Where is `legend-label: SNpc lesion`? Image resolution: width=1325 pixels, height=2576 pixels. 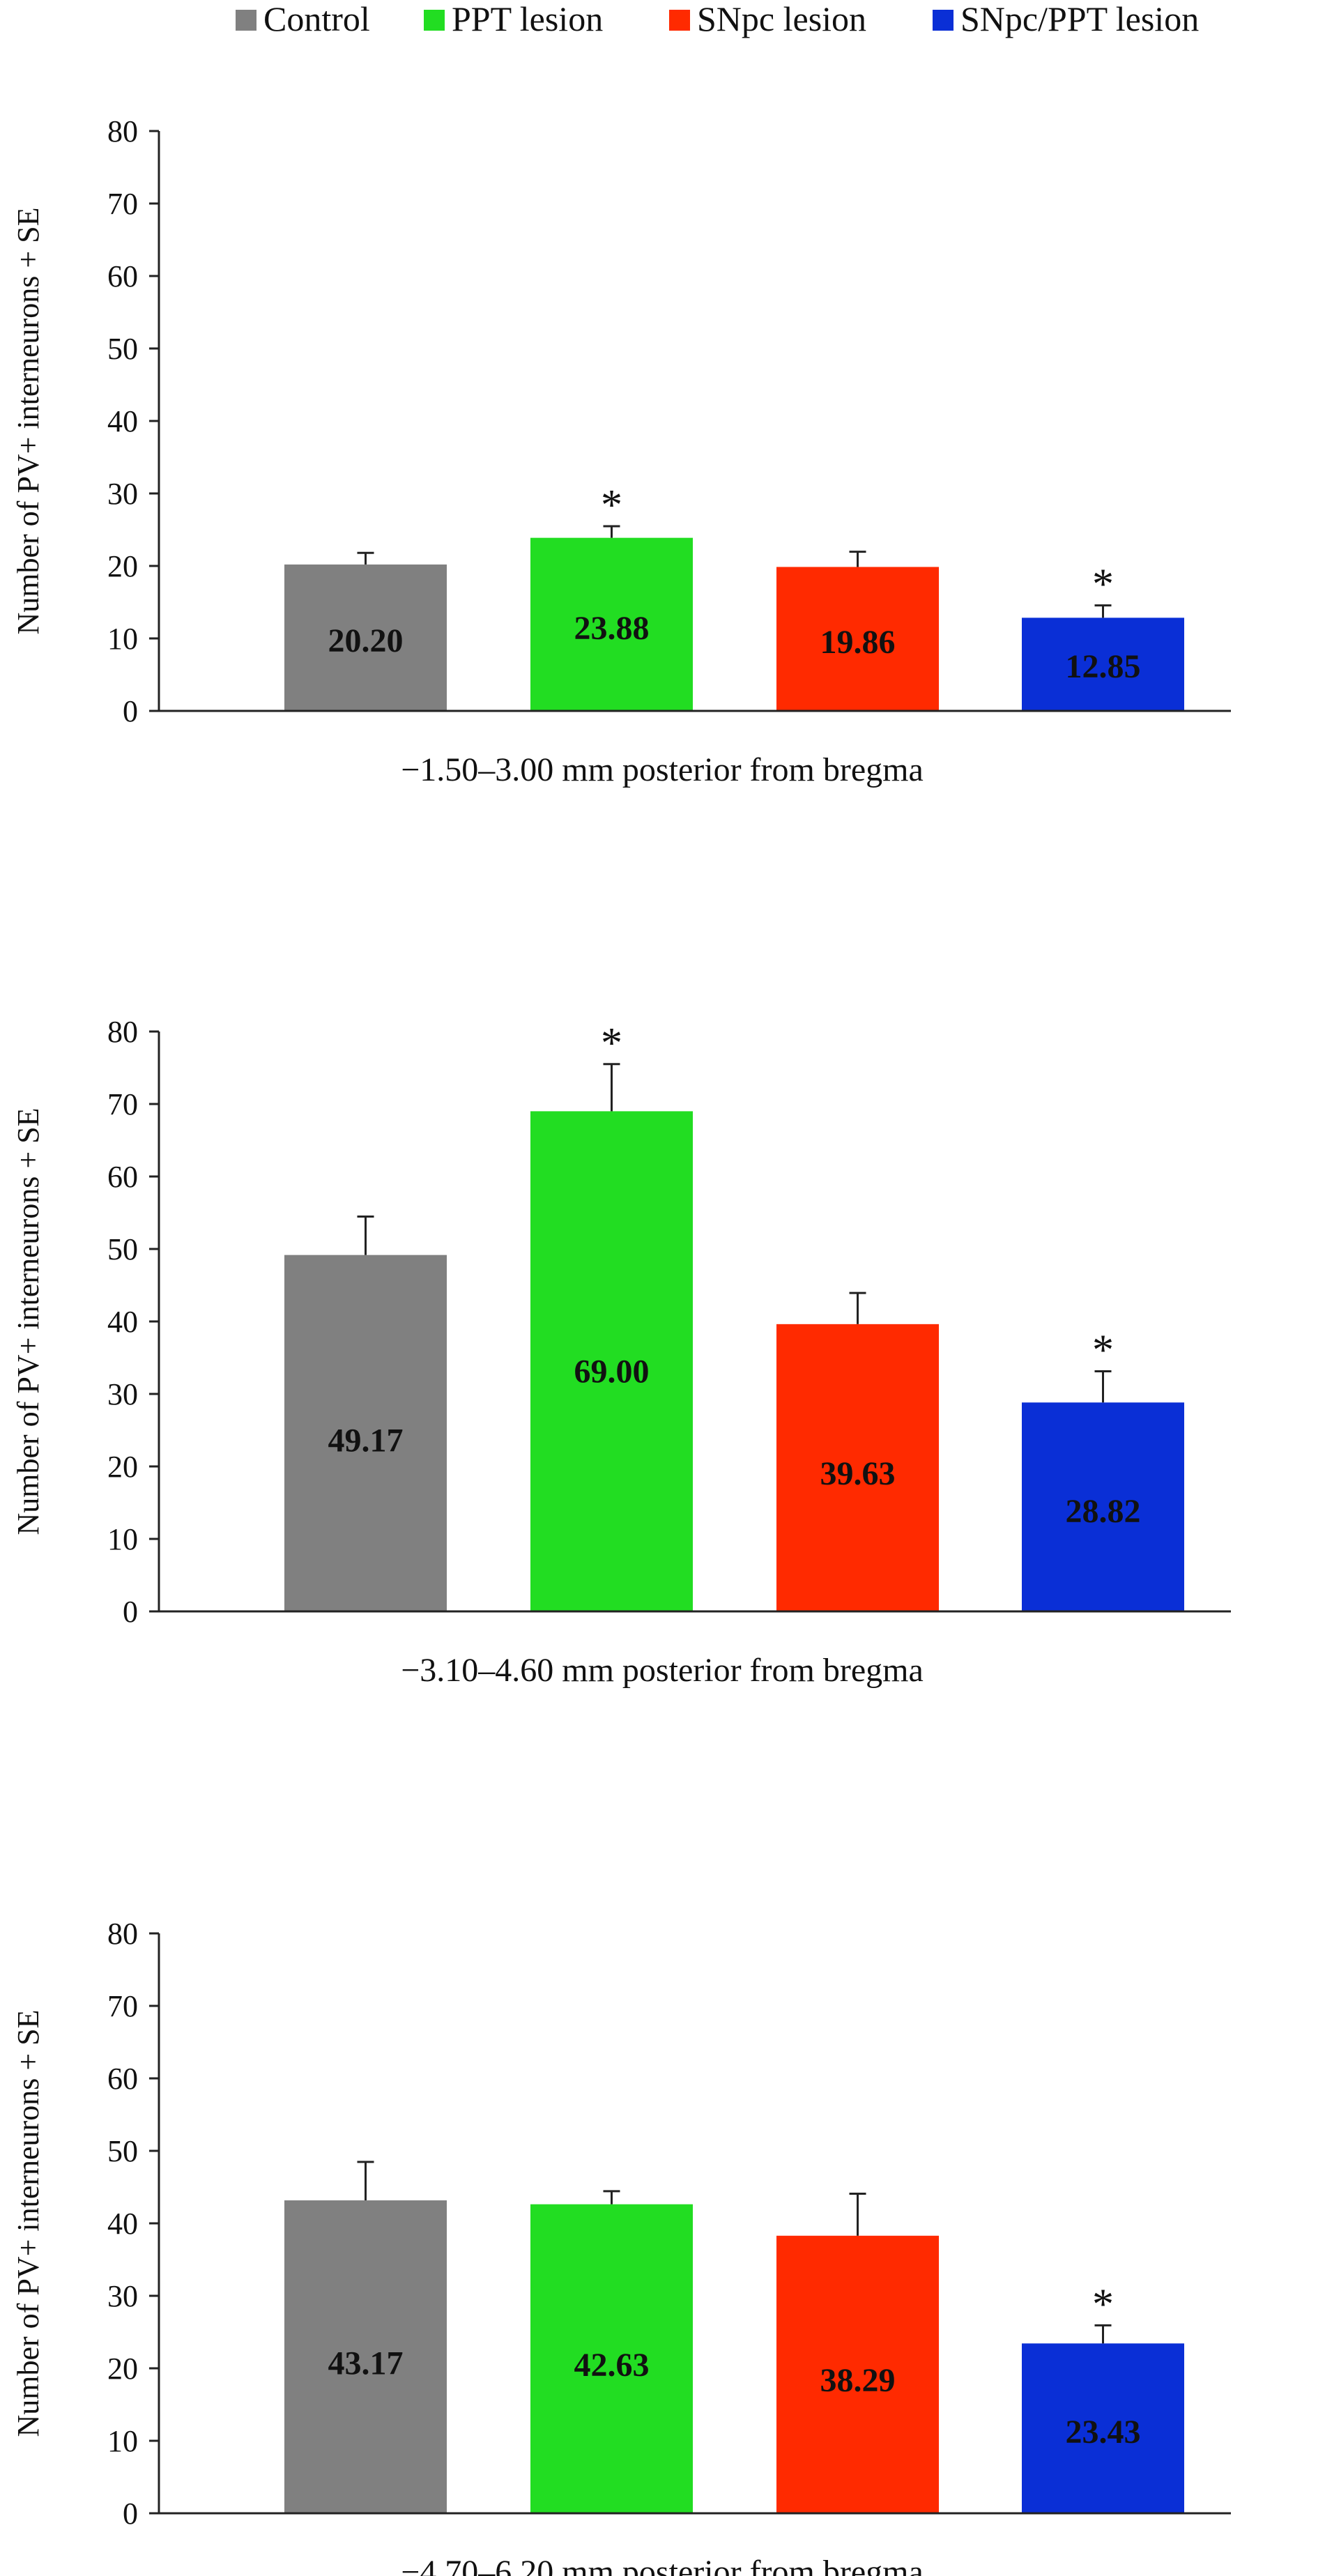 legend-label: SNpc lesion is located at coordinates (781, 19).